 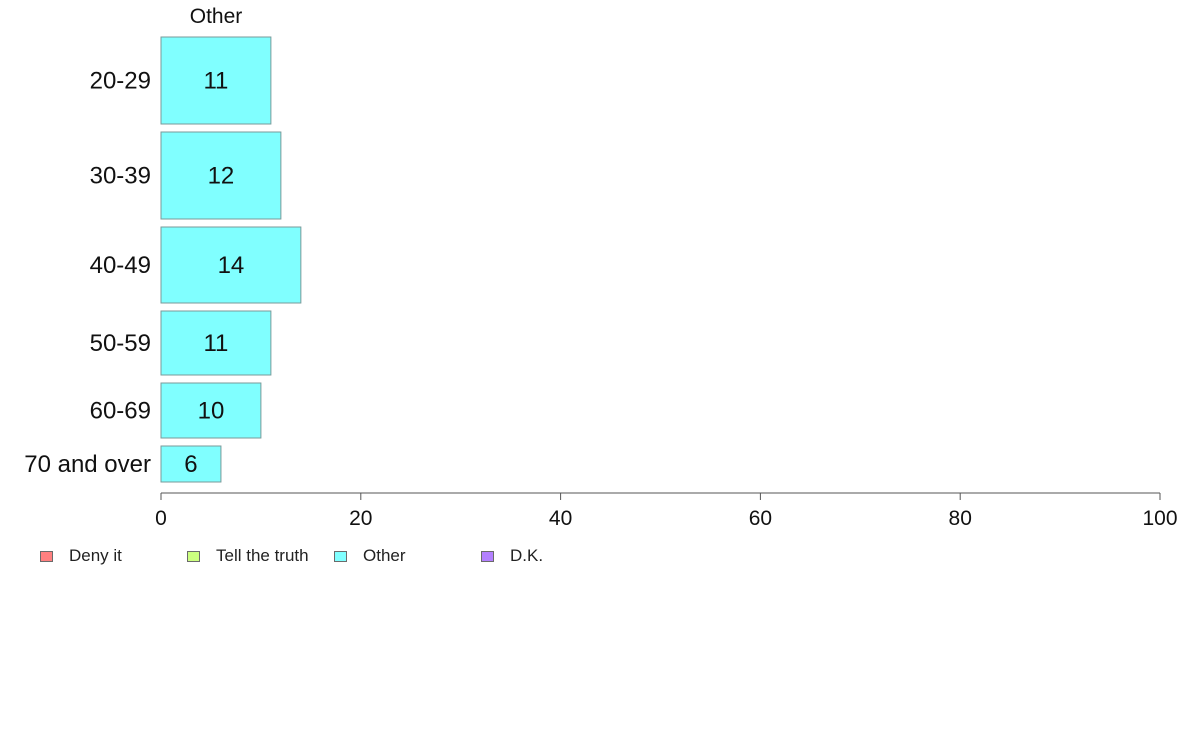 I want to click on bar-value-label-50-59: 11, so click(x=215, y=343).